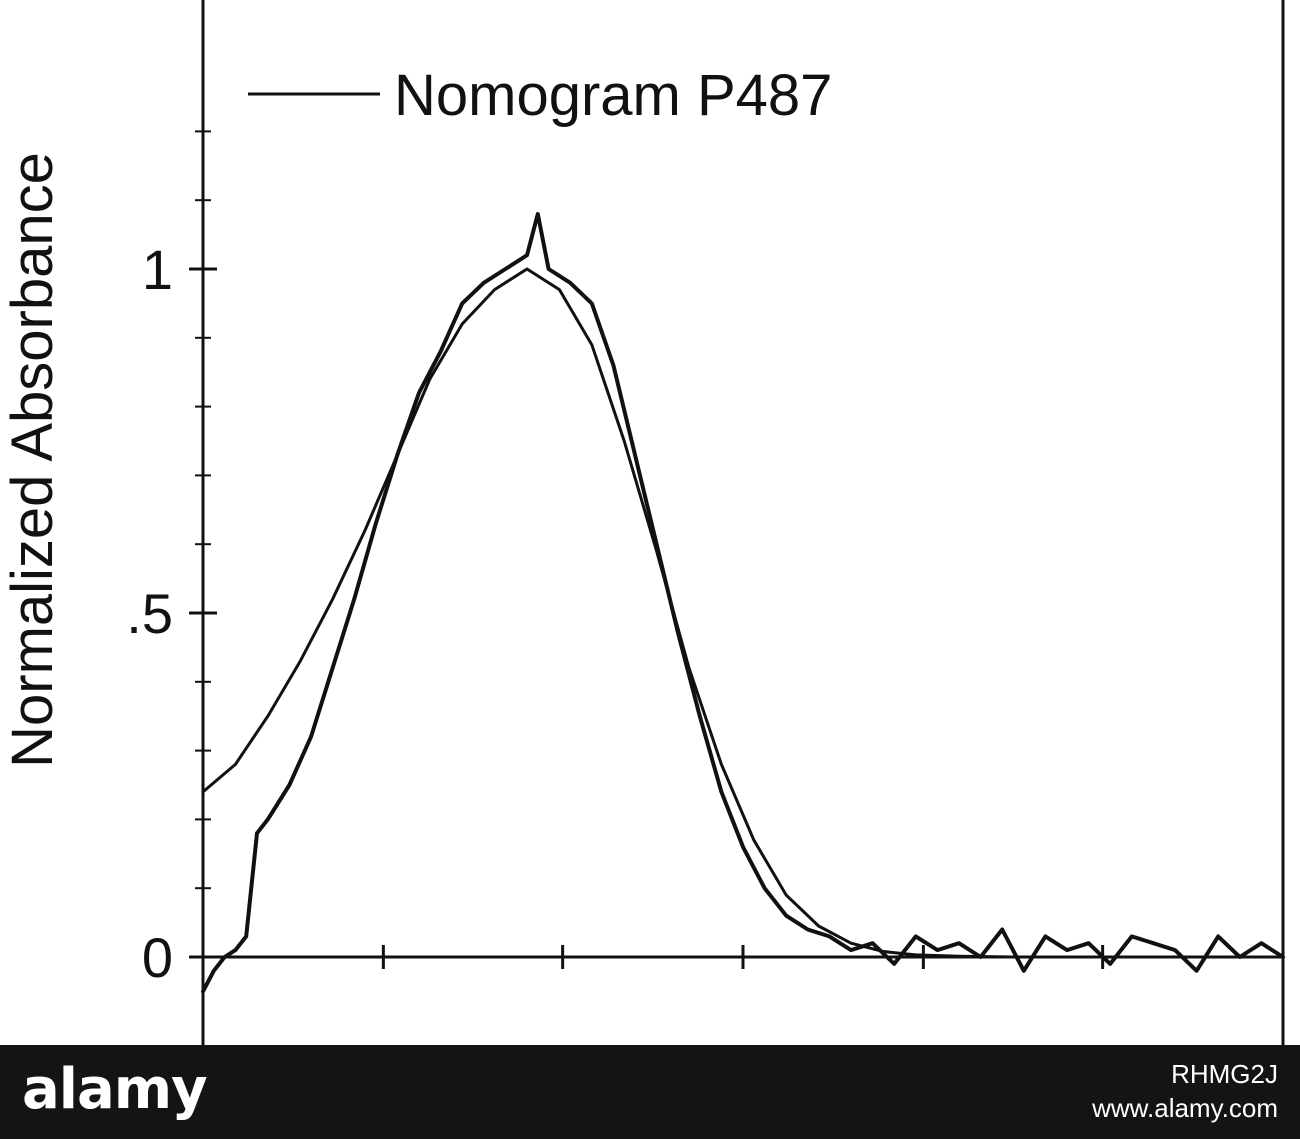  I want to click on y-tick-label: .5, so click(149, 613).